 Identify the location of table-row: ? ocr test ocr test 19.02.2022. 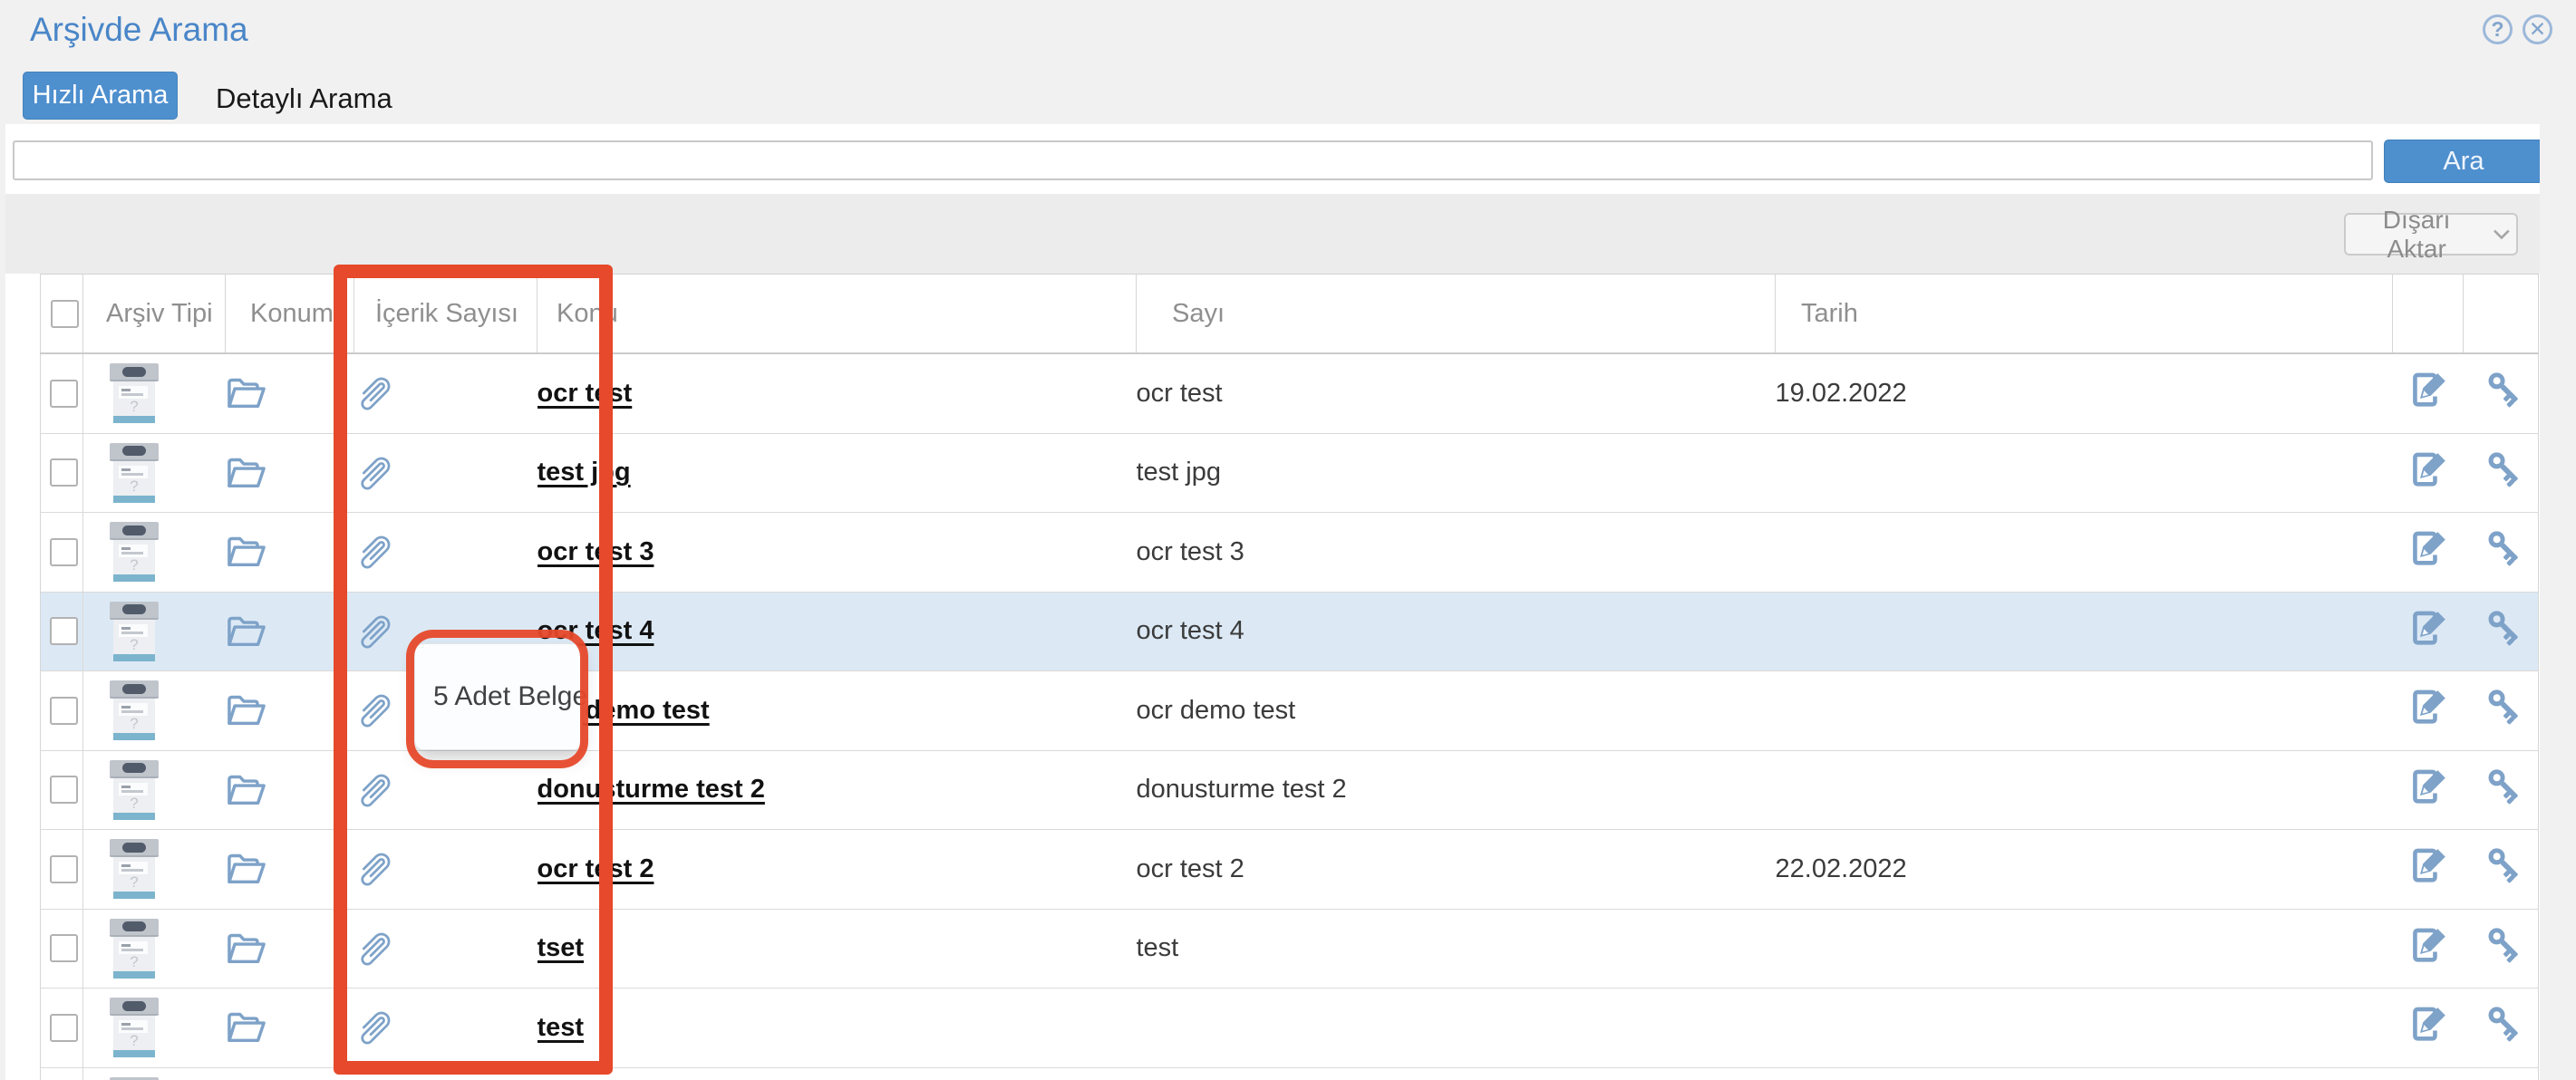
(1289, 393).